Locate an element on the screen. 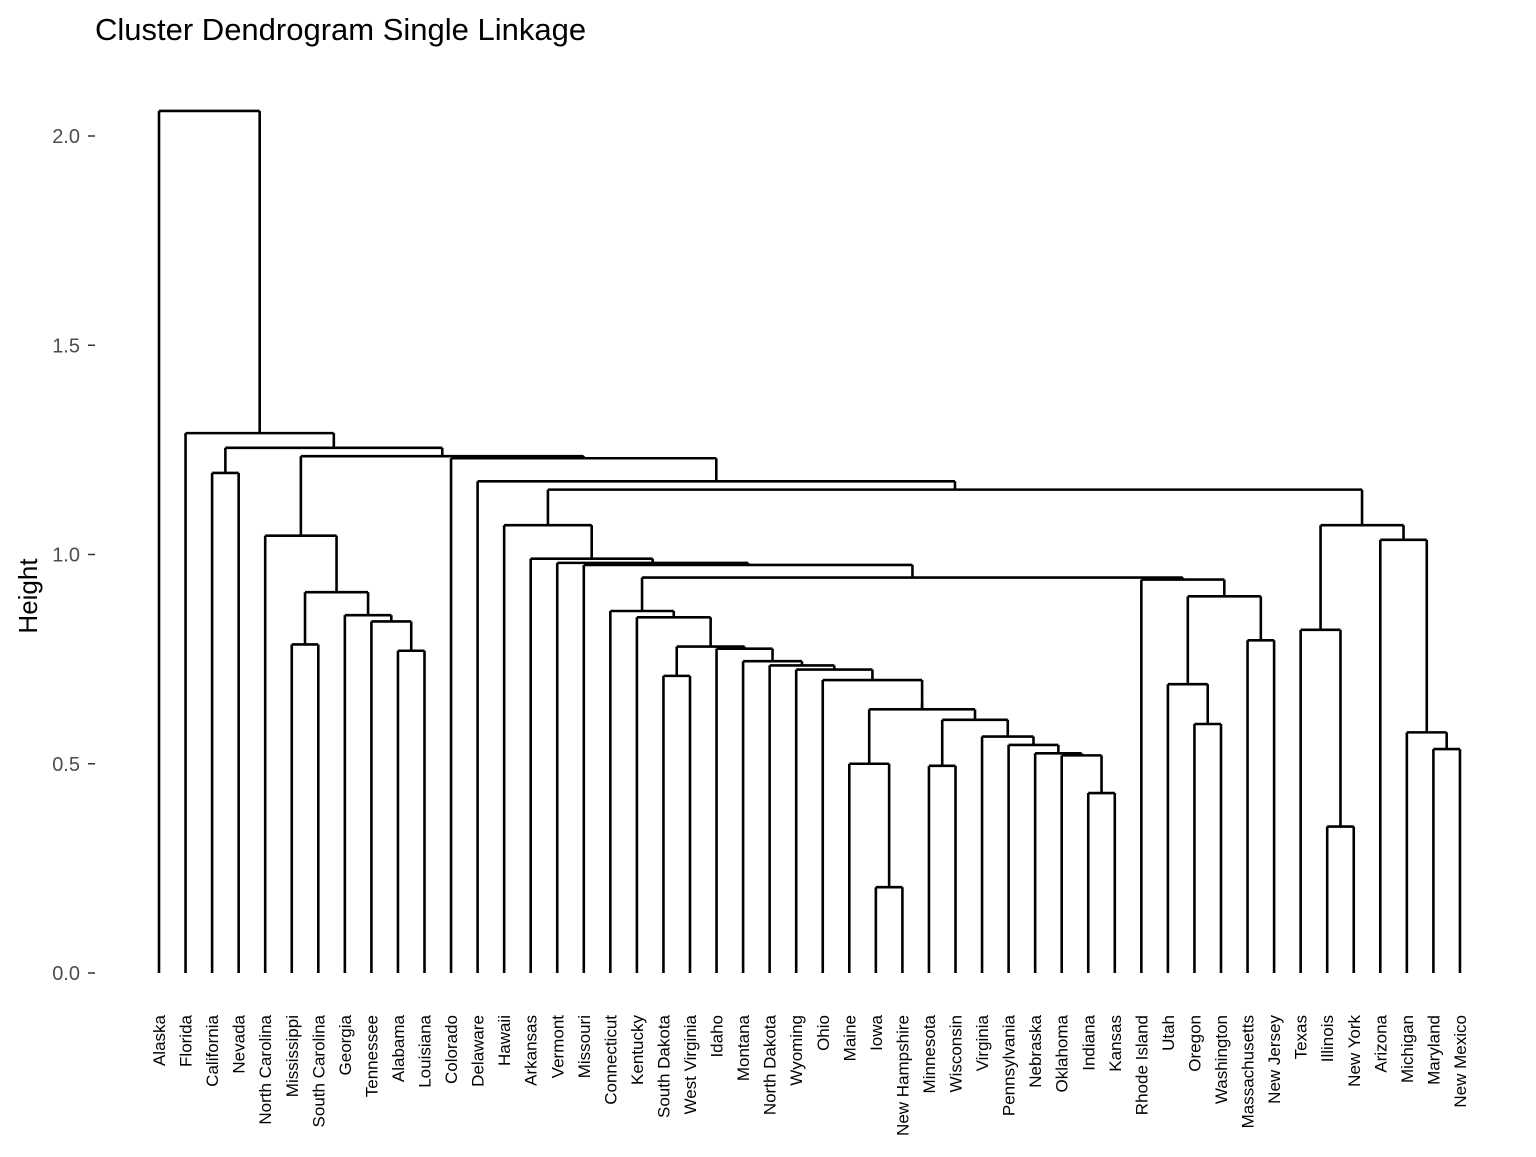  leaf-label: Alaska is located at coordinates (159, 1040).